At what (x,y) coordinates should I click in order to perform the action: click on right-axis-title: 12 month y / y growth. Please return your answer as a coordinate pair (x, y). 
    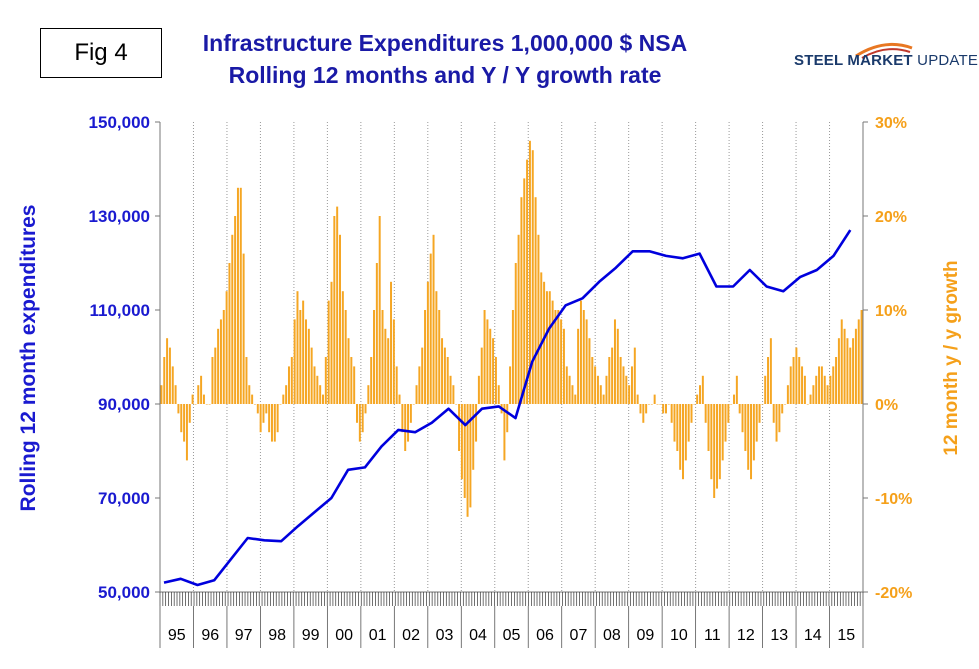
    Looking at the image, I should click on (951, 357).